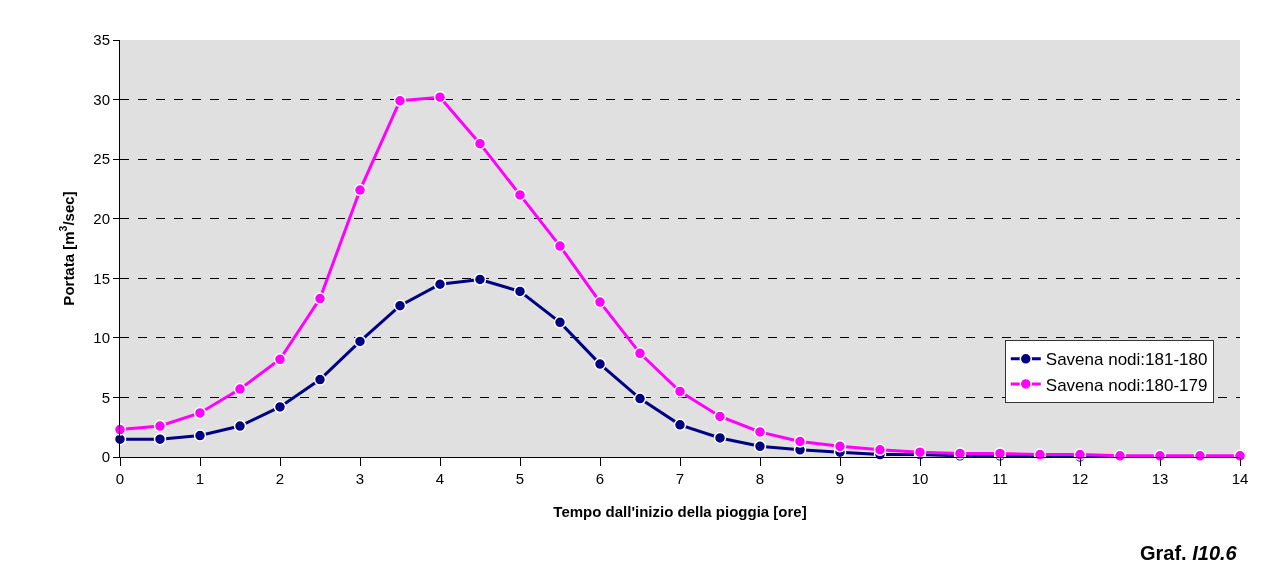  I want to click on y-tick-label: 35, so click(101, 40).